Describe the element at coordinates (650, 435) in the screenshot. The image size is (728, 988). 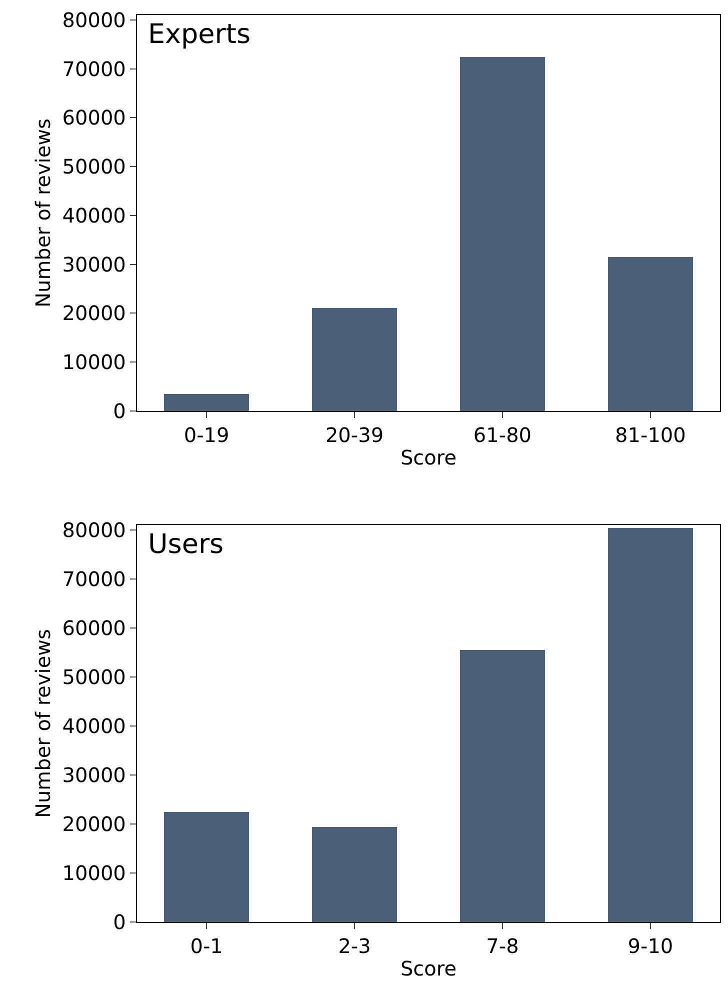
I see `x-tick-label: 81-100` at that location.